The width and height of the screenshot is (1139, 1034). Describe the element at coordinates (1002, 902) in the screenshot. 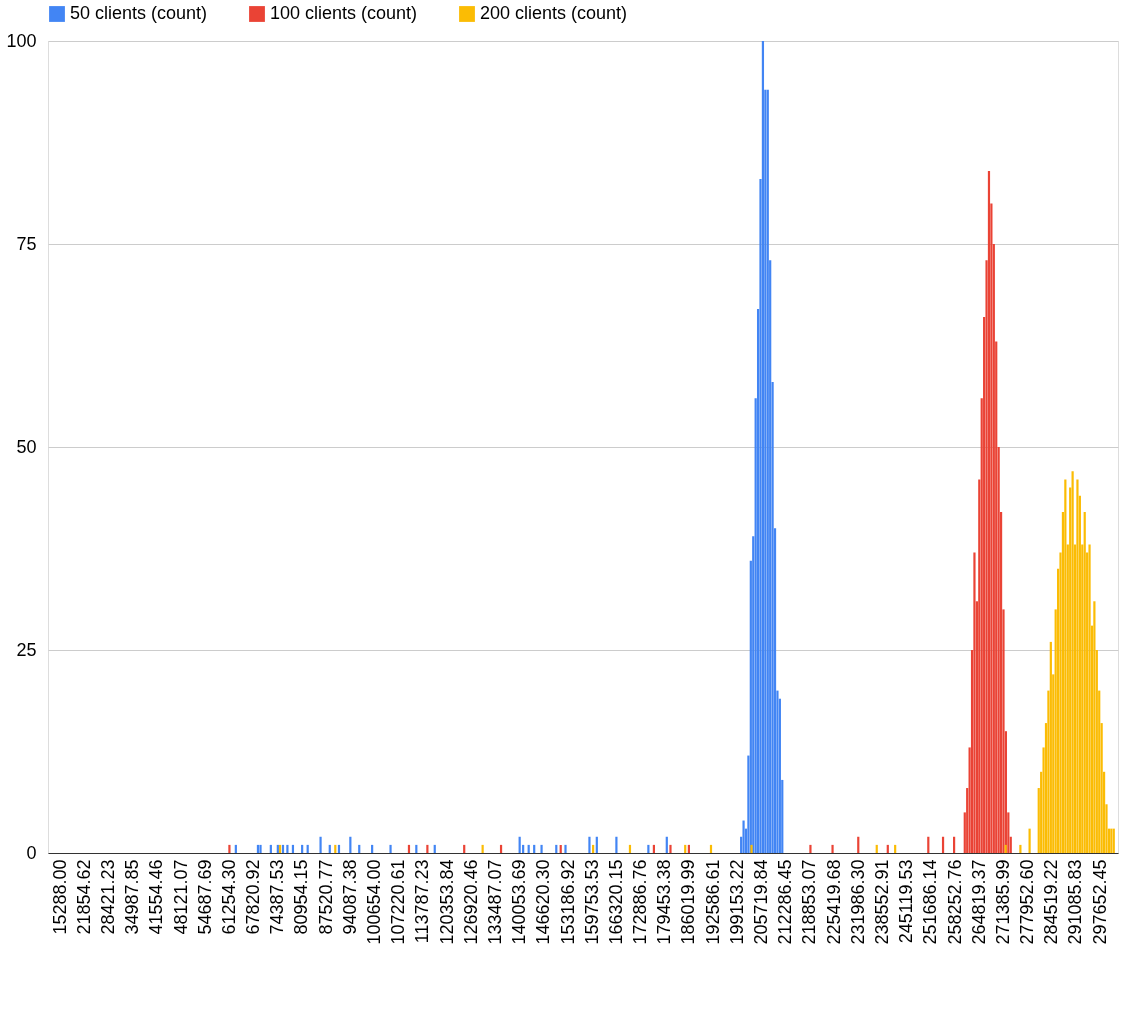

I see `x-tick-label: 271385.99` at that location.